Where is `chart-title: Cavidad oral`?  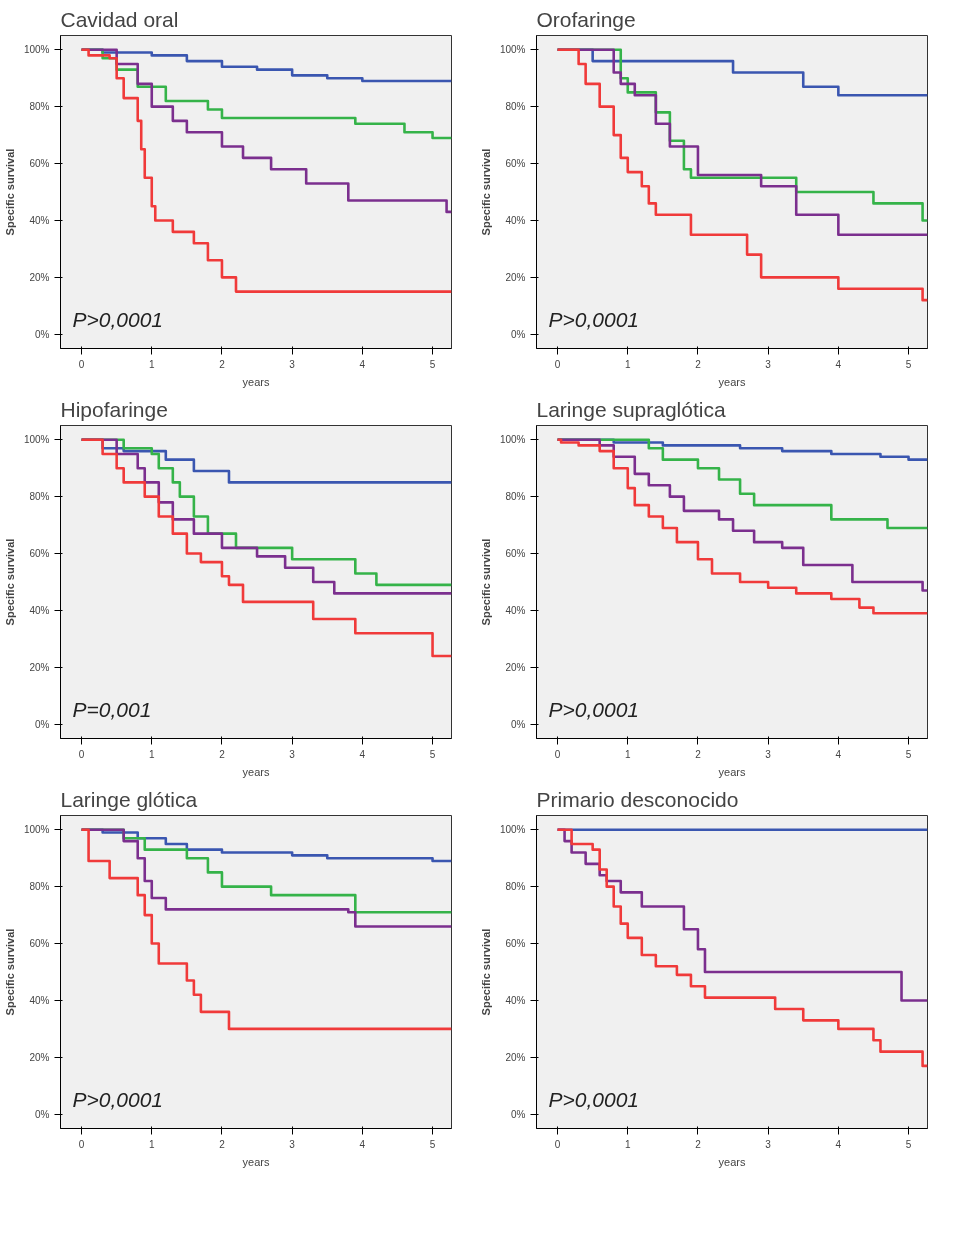 chart-title: Cavidad oral is located at coordinates (119, 19).